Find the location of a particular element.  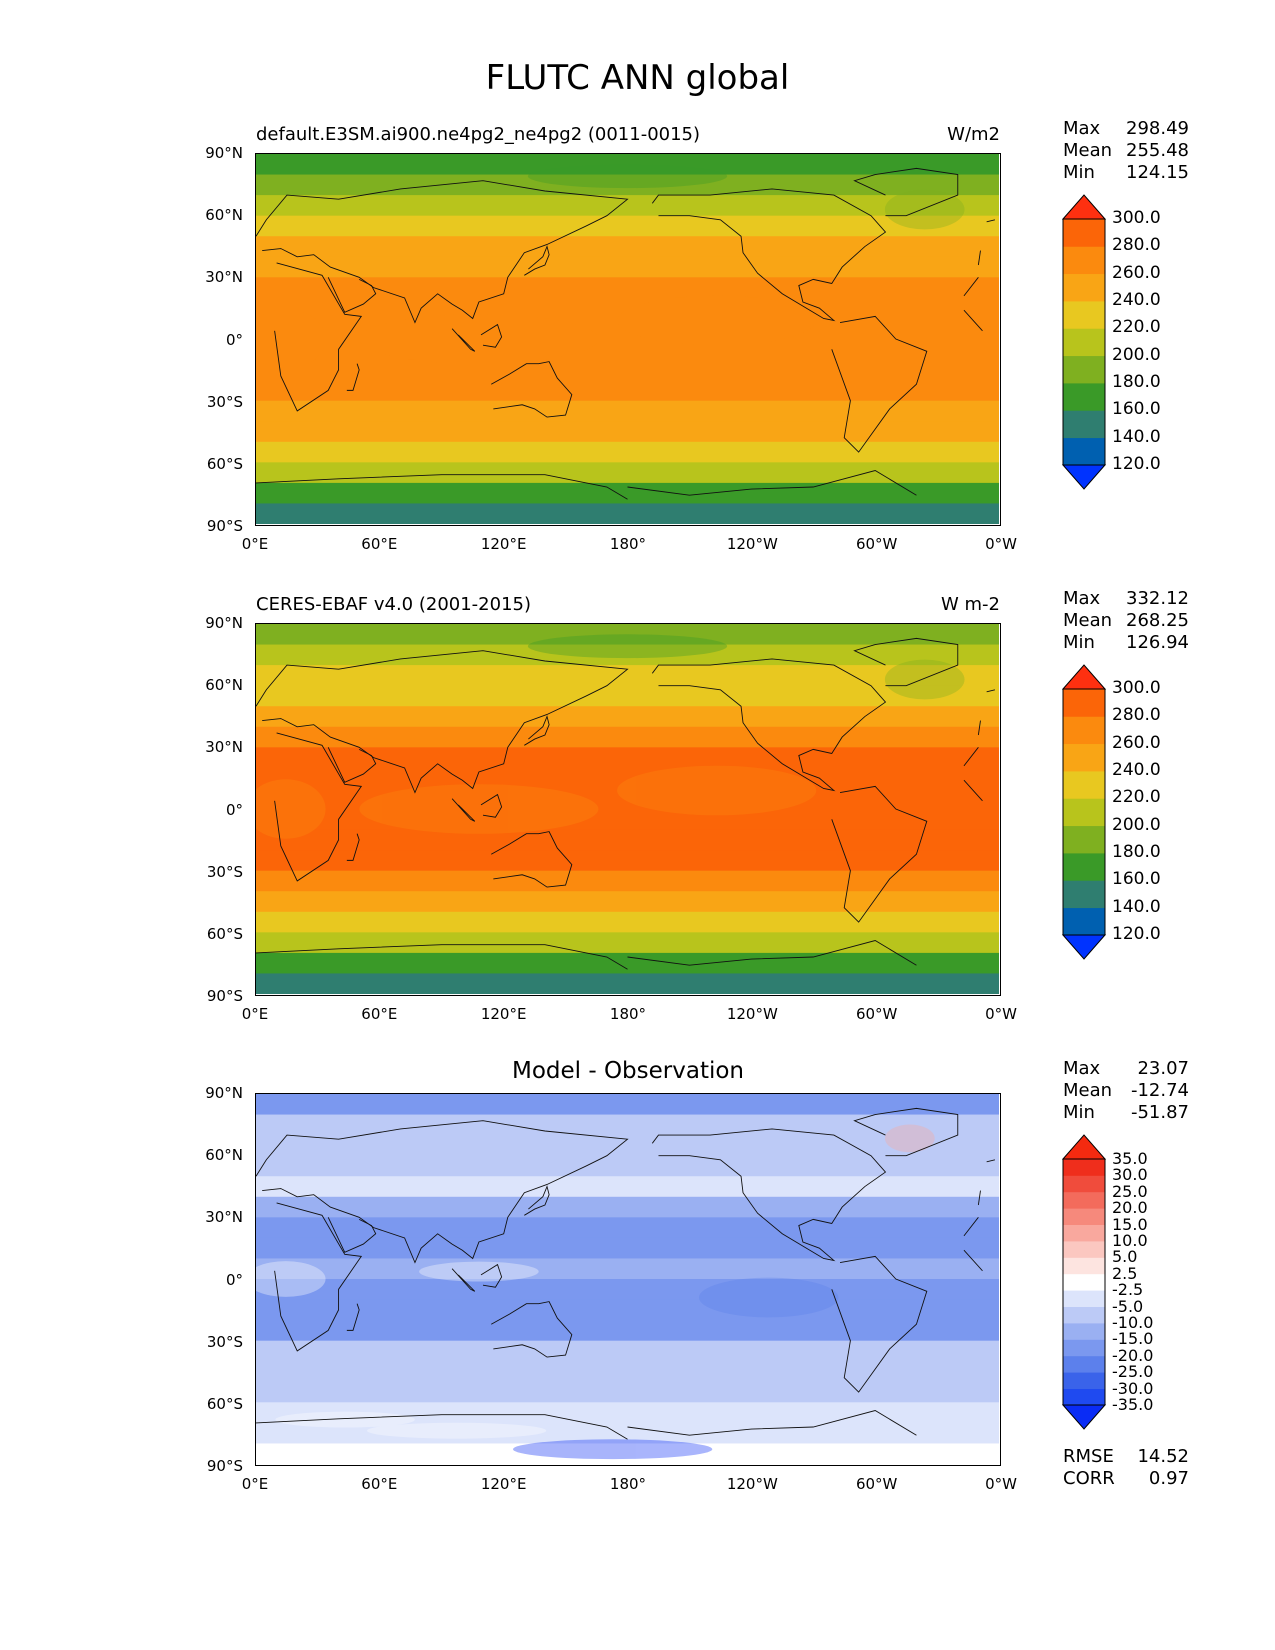

colorbar-extend-max is located at coordinates (1084, 207).